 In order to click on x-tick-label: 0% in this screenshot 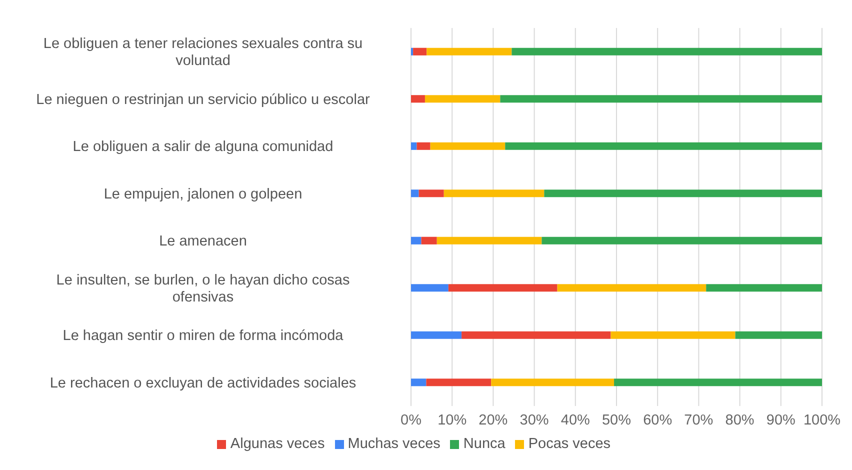, I will do `click(411, 420)`.